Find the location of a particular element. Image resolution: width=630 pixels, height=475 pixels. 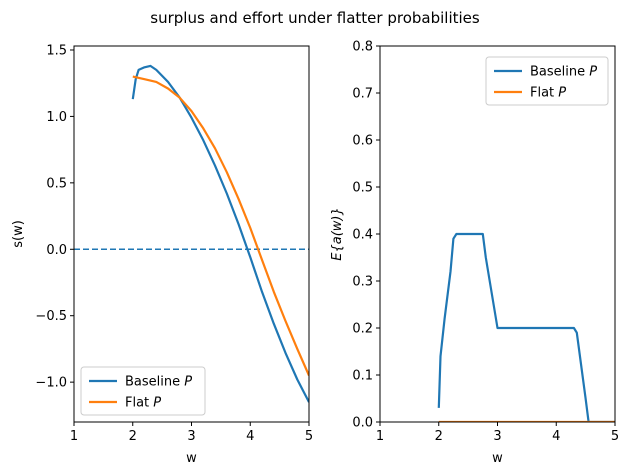

y-axis-label: E{a(w)} is located at coordinates (337, 234).